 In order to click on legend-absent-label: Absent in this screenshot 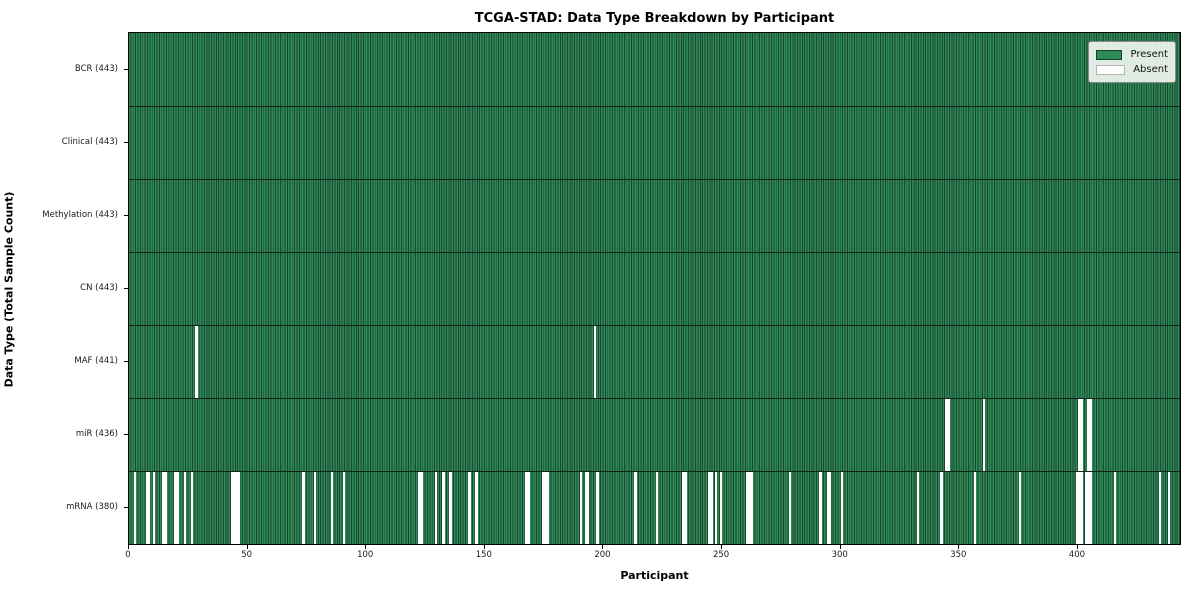, I will do `click(1150, 69)`.